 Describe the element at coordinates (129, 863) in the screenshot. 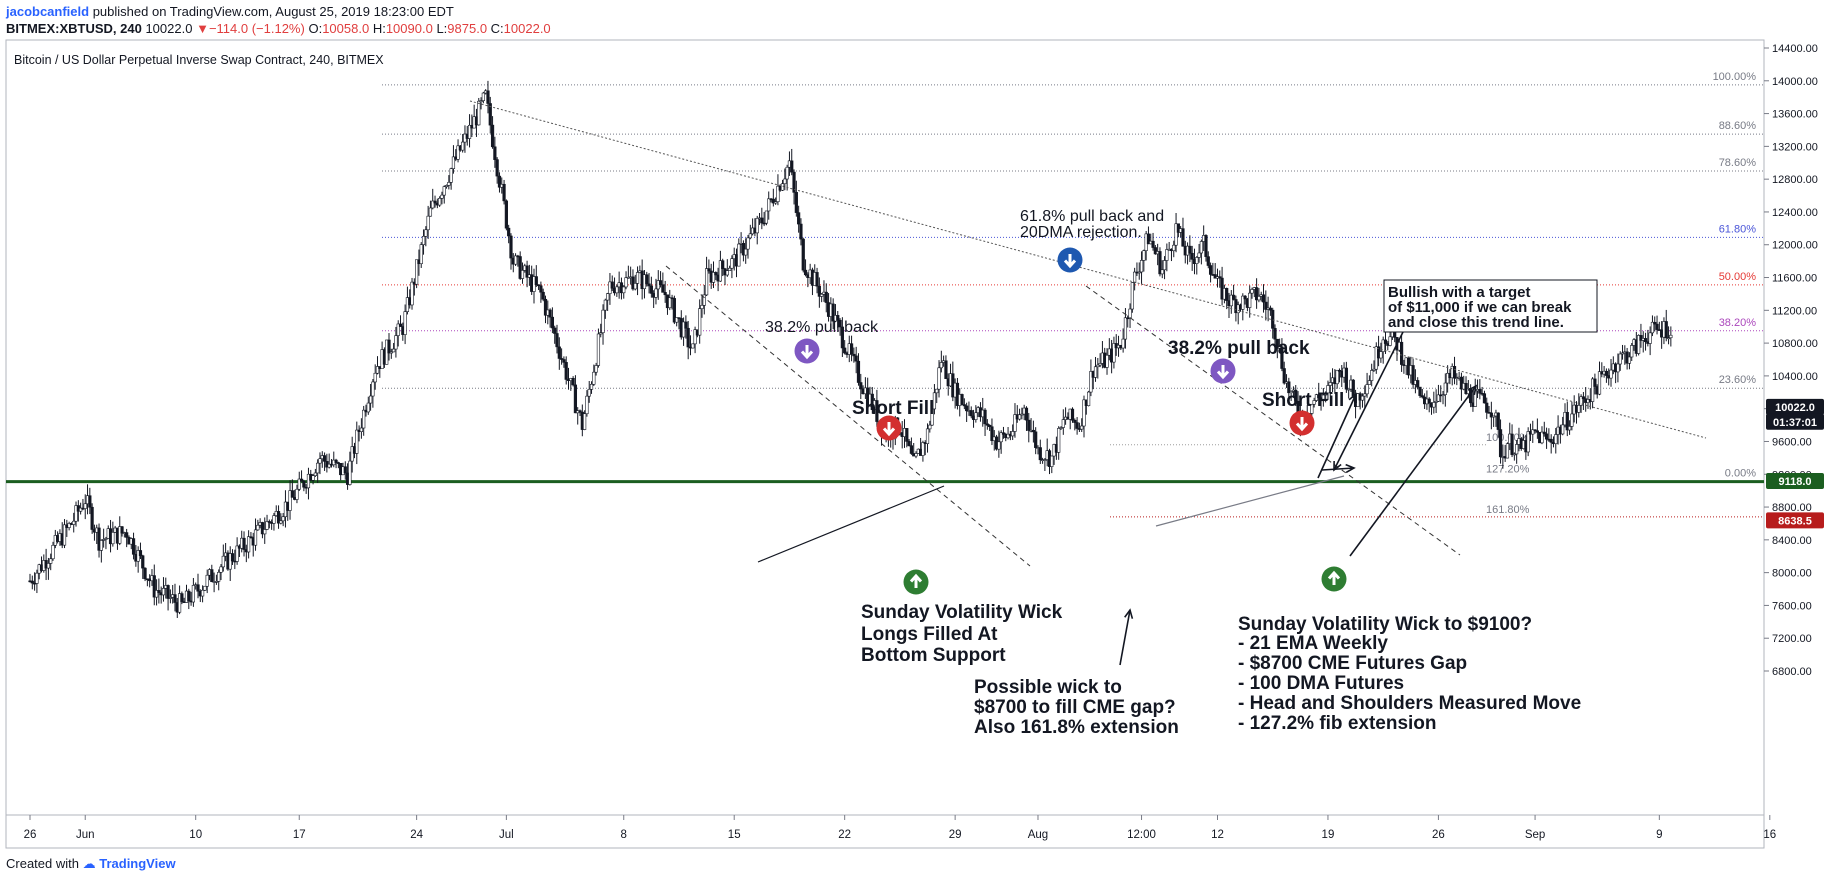

I see `tradingview-logo-icon: ☁ TradingView` at that location.